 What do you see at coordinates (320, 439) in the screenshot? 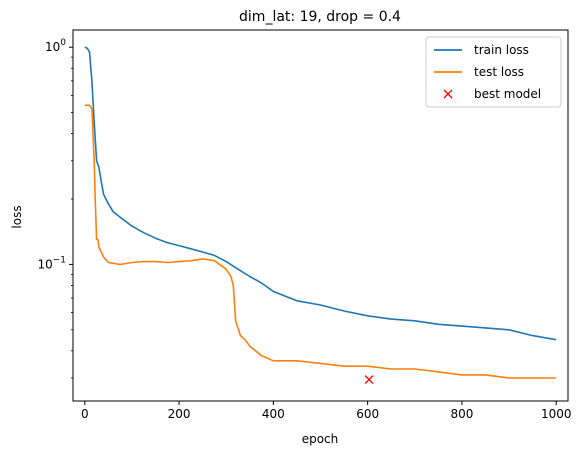
I see `x-axis-label: epoch` at bounding box center [320, 439].